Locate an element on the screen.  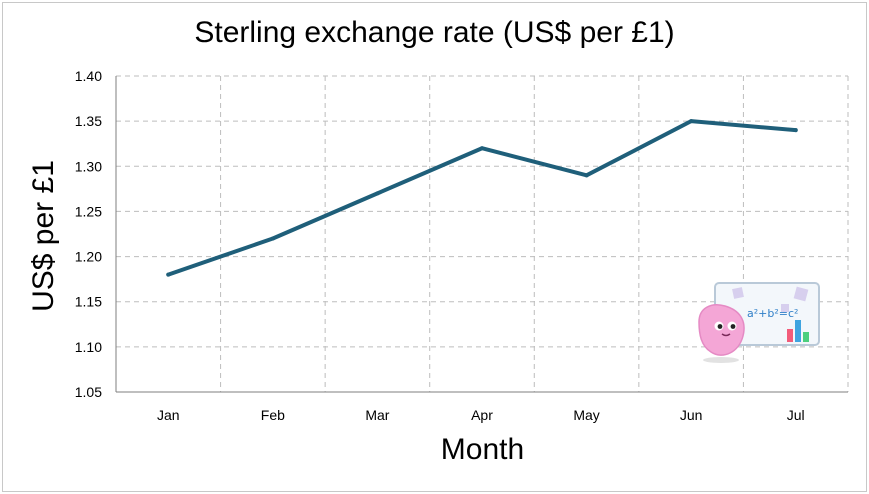
x-tick-label: Feb is located at coordinates (273, 415).